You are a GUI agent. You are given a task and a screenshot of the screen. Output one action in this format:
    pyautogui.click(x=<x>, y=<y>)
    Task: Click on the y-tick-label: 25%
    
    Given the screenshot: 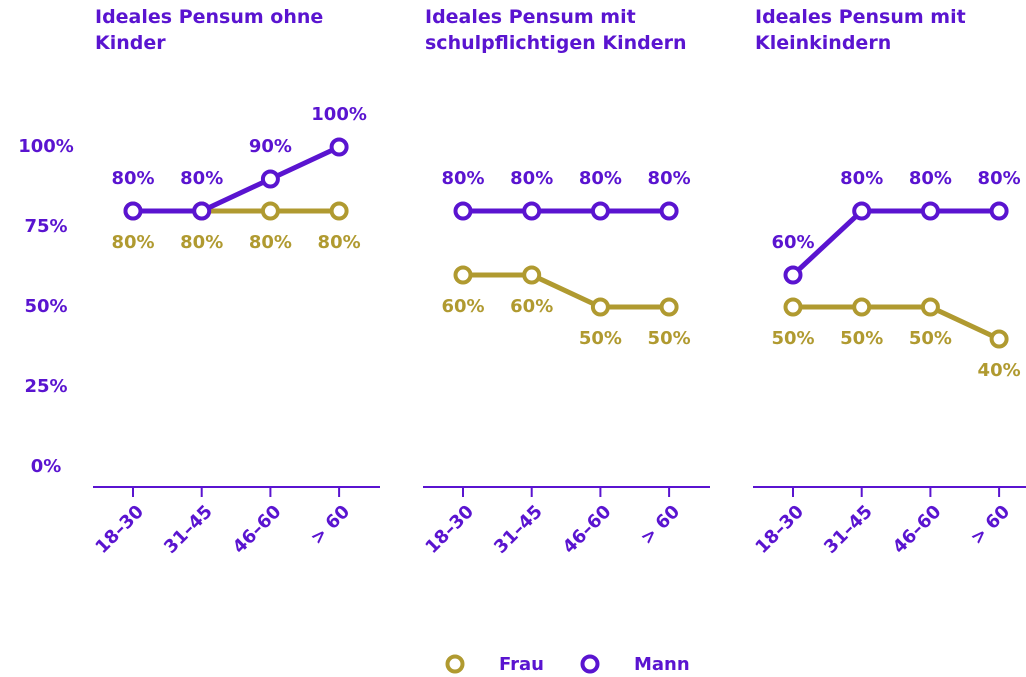 What is the action you would take?
    pyautogui.click(x=45, y=386)
    